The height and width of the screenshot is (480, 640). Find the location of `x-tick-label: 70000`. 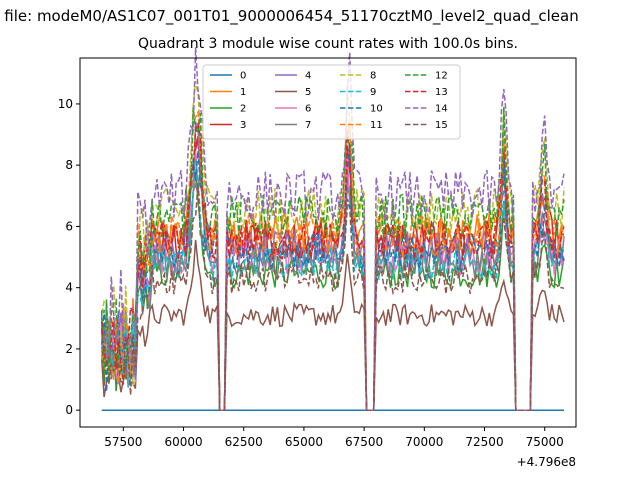

x-tick-label: 70000 is located at coordinates (424, 442).